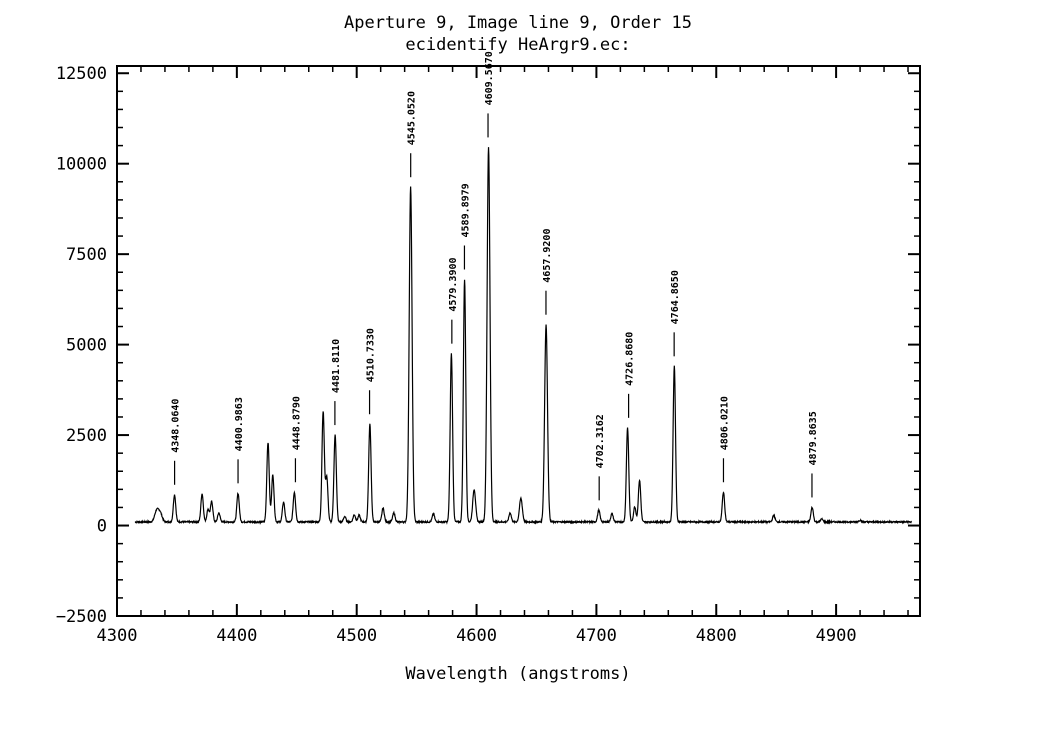 The width and height of the screenshot is (1038, 750). I want to click on line-id-label: 4806.0210, so click(724, 423).